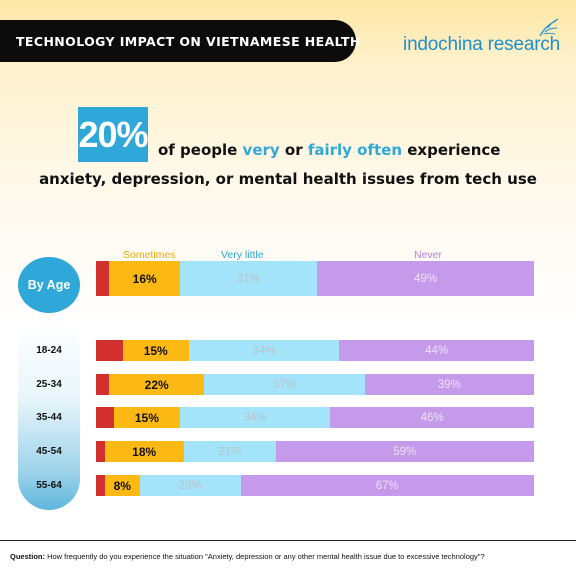  I want to click on data-label: 16%, so click(144, 278).